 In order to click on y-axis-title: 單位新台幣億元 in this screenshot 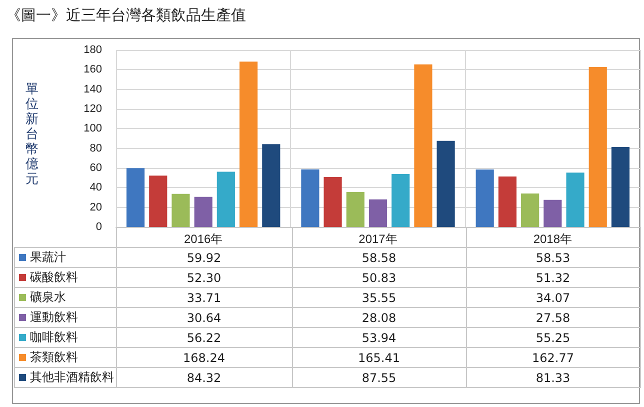, I will do `click(32, 134)`.